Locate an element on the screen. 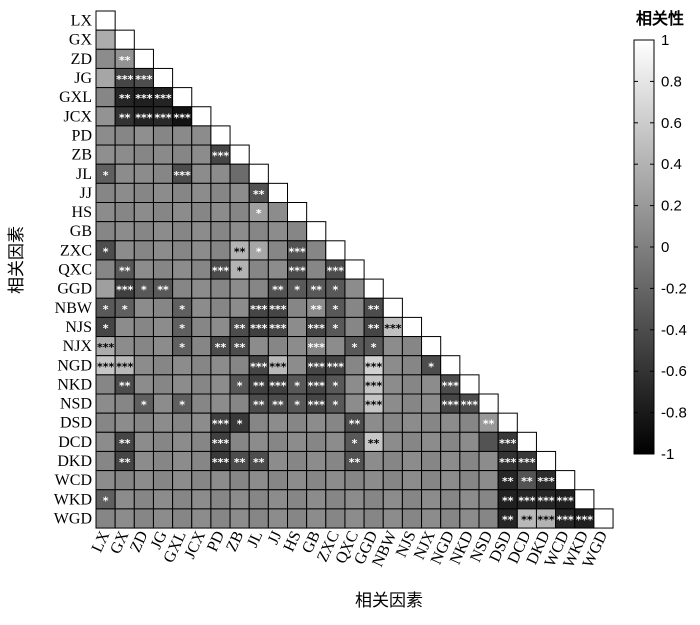 This screenshot has height=625, width=700. heatmap-cell-DSD-NJS is located at coordinates (412, 422).